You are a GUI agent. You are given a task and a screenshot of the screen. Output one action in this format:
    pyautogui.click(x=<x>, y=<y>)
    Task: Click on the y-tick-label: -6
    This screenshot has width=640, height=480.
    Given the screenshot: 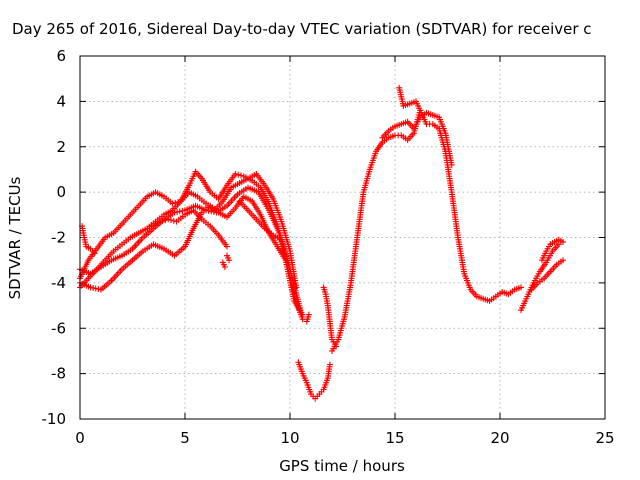 What is the action you would take?
    pyautogui.click(x=58, y=328)
    